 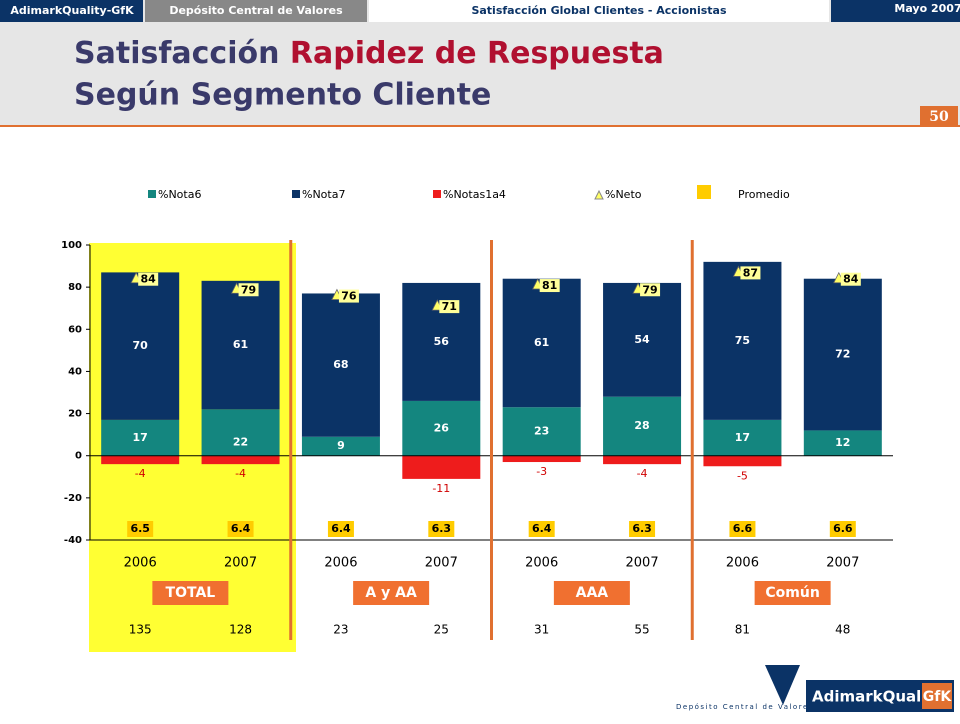 I want to click on group-label: A y AA, so click(x=391, y=593).